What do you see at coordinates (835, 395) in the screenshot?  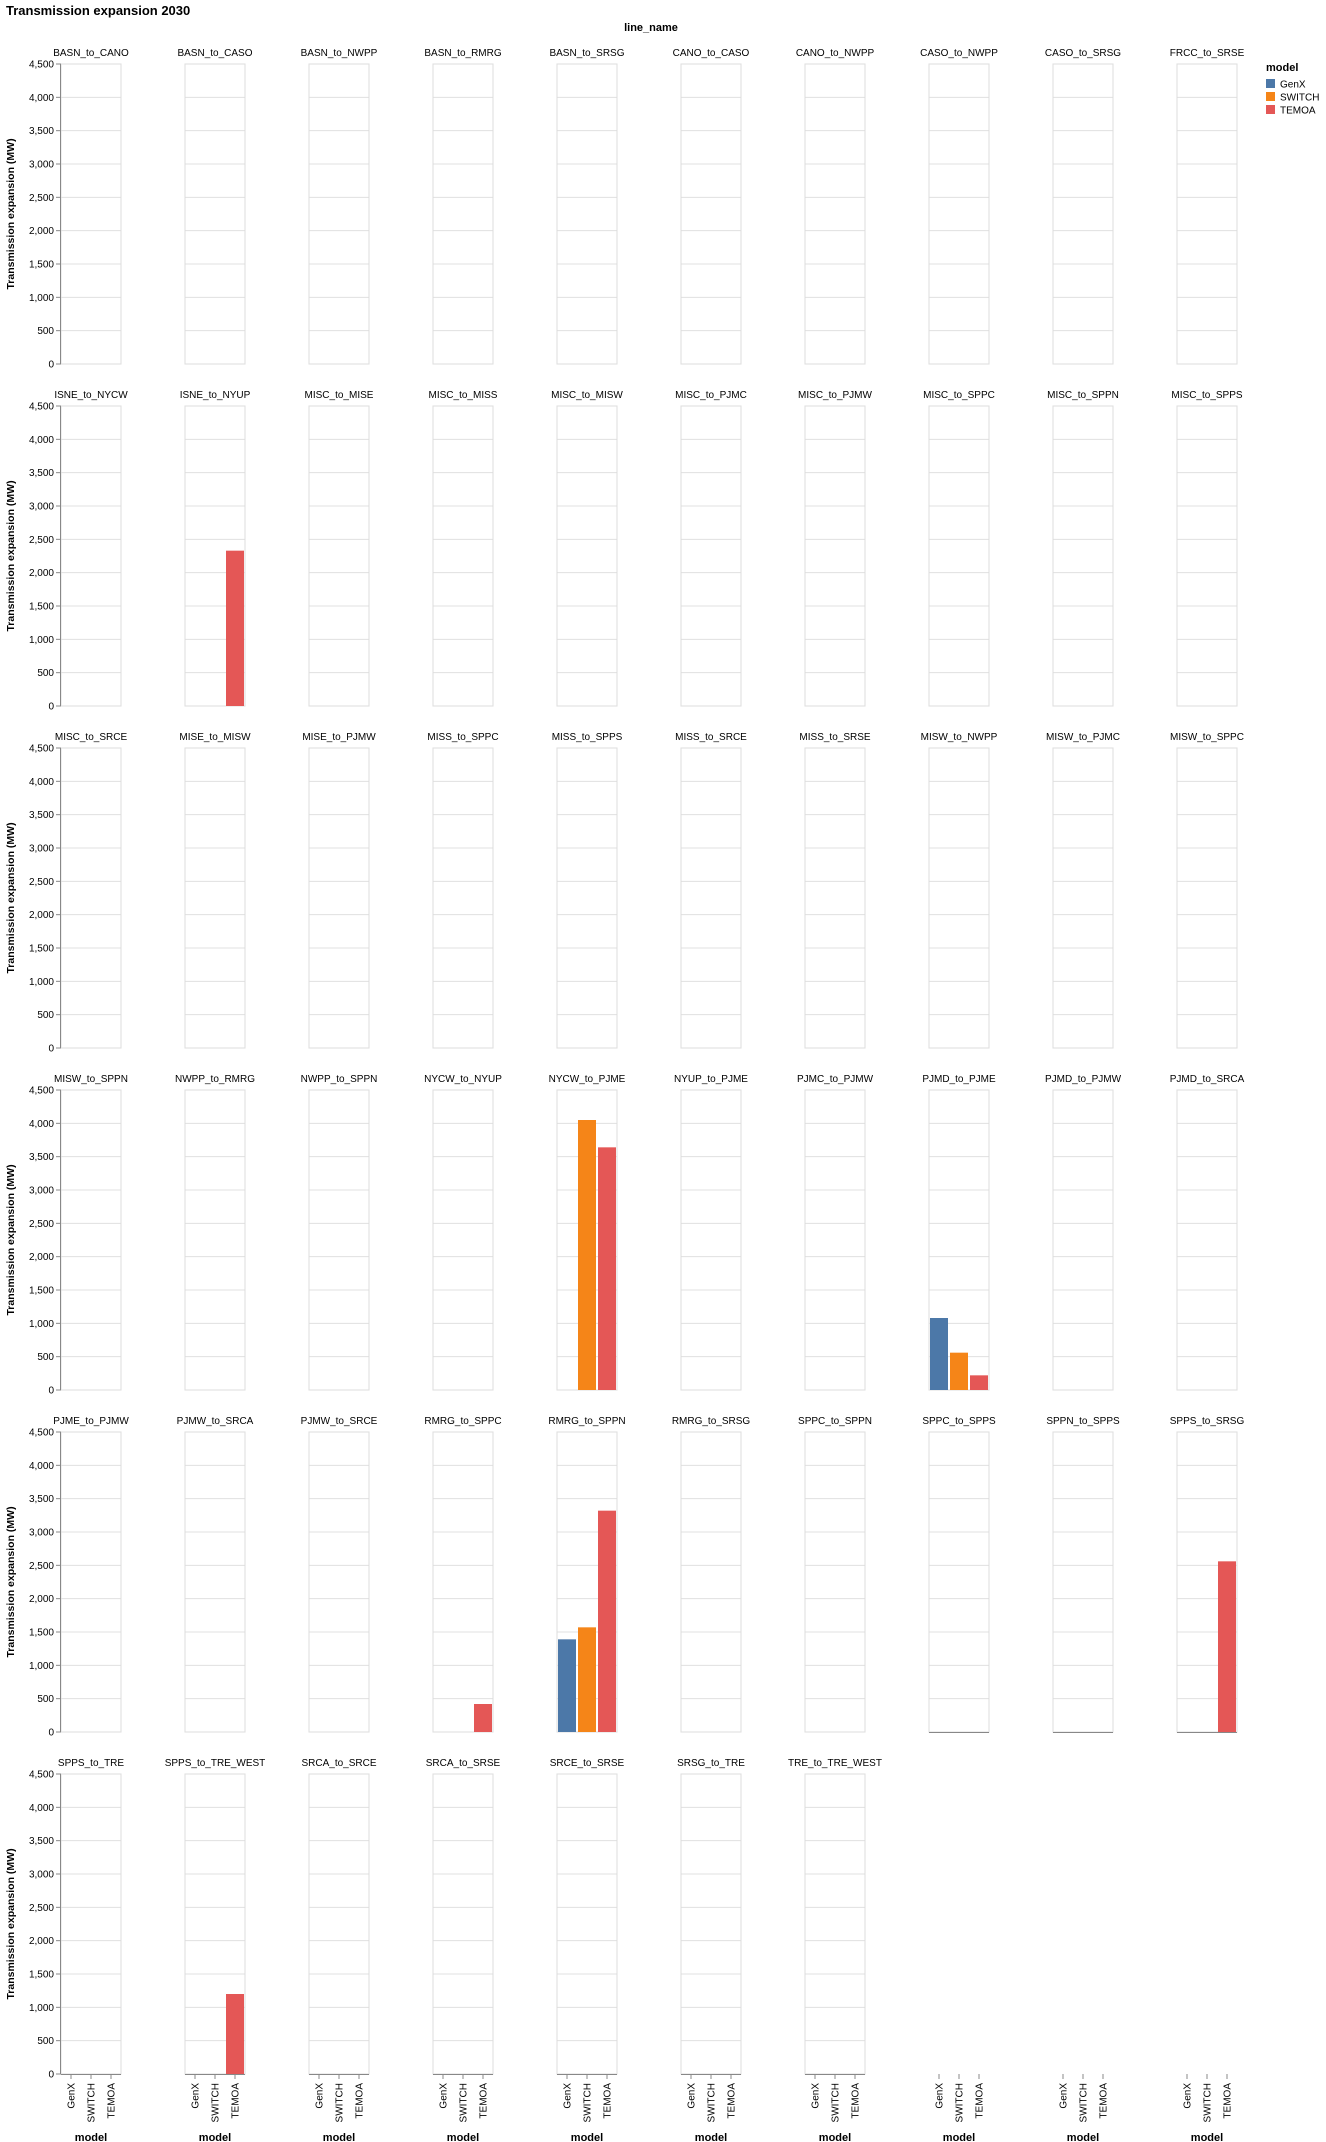 I see `facet-title: MISC_to_PJMW` at bounding box center [835, 395].